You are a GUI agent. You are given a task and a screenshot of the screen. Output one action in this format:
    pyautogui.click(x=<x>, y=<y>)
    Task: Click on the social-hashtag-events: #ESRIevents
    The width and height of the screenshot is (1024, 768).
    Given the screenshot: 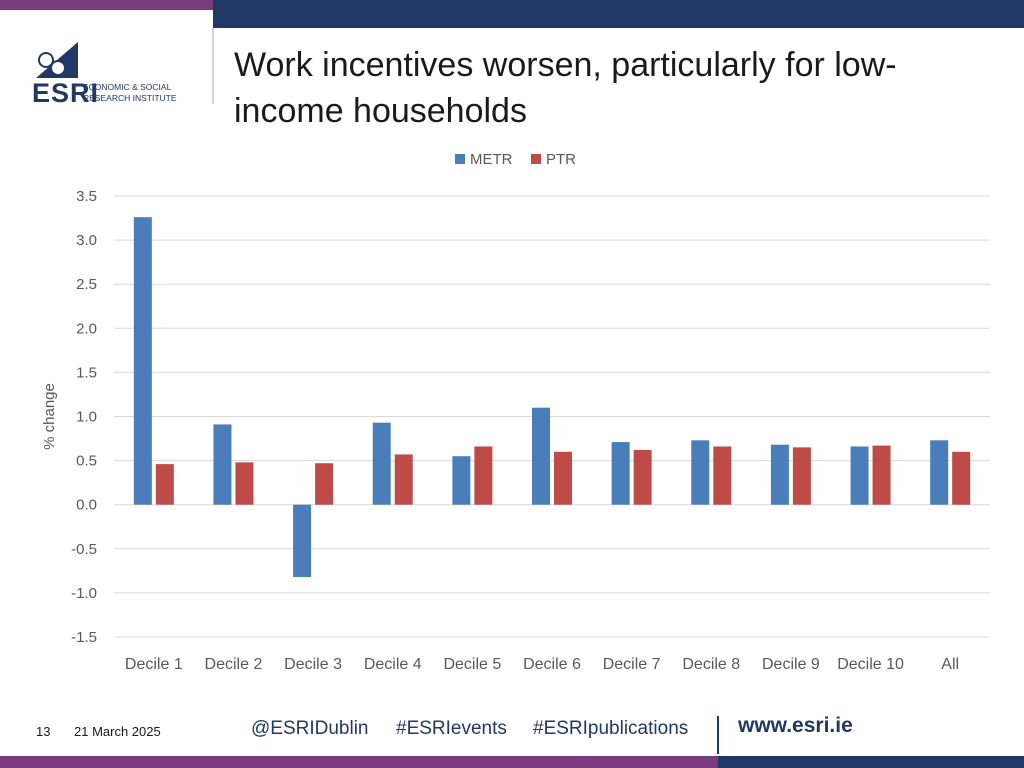 What is the action you would take?
    pyautogui.click(x=451, y=728)
    